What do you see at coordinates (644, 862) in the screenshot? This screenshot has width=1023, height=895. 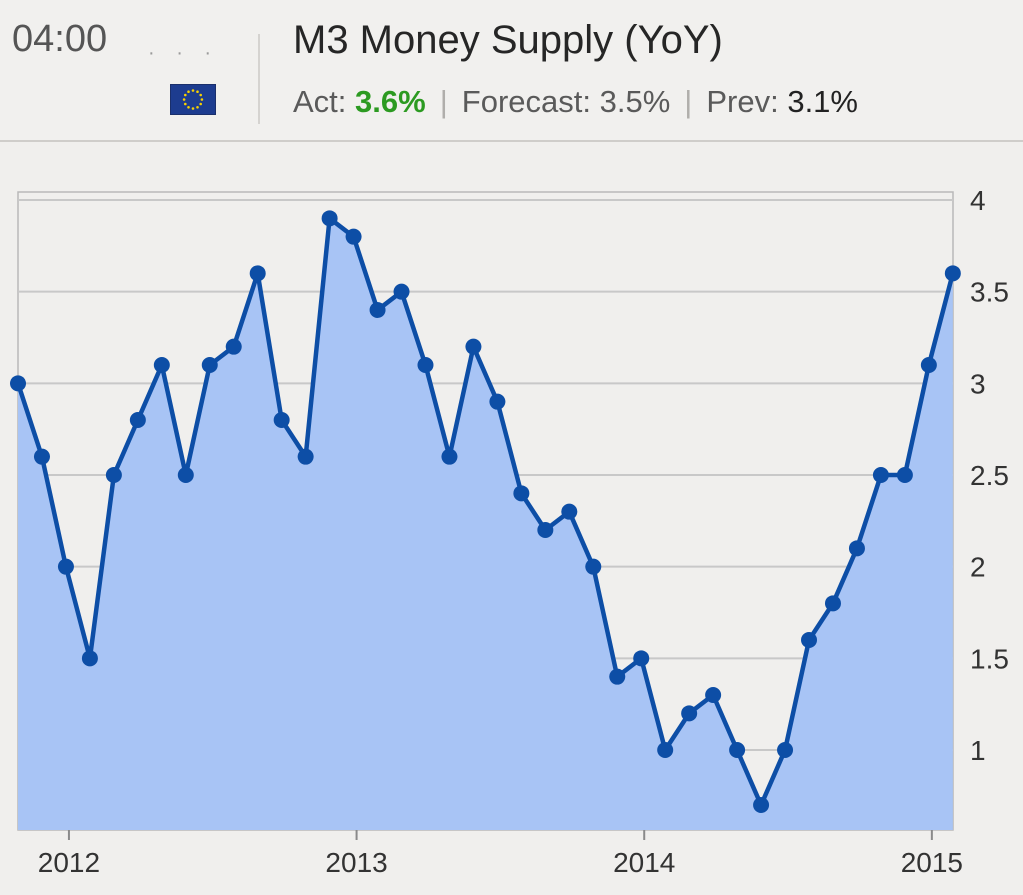 I see `x-tick-label: 2014` at bounding box center [644, 862].